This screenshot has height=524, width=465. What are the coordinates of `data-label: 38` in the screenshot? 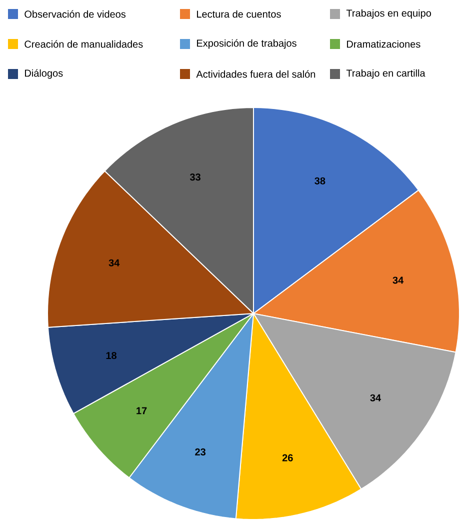 It's located at (320, 180).